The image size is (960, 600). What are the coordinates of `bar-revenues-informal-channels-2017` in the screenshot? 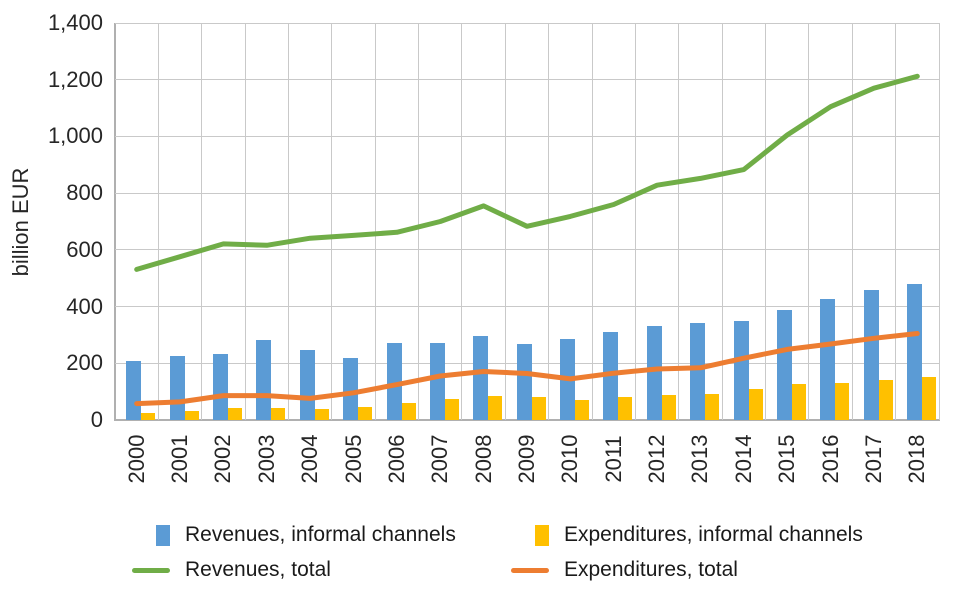 It's located at (871, 355).